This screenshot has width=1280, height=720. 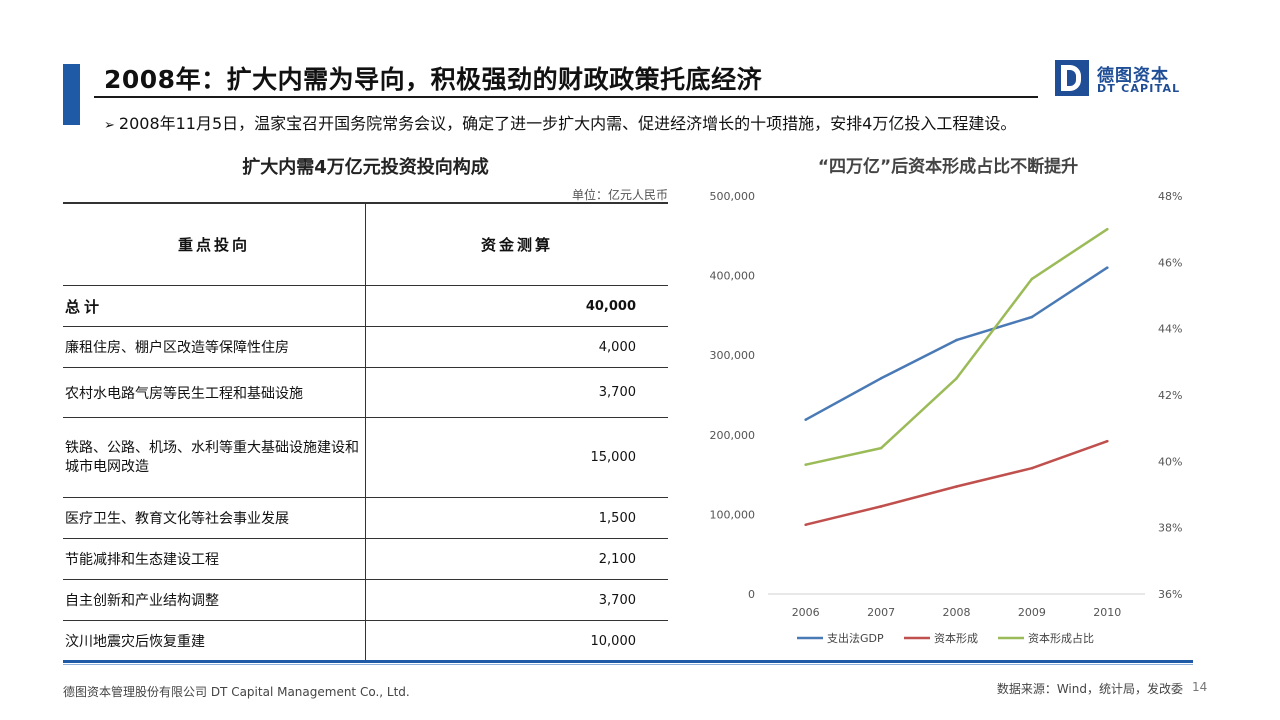 I want to click on title-accent-bar, so click(x=71, y=94).